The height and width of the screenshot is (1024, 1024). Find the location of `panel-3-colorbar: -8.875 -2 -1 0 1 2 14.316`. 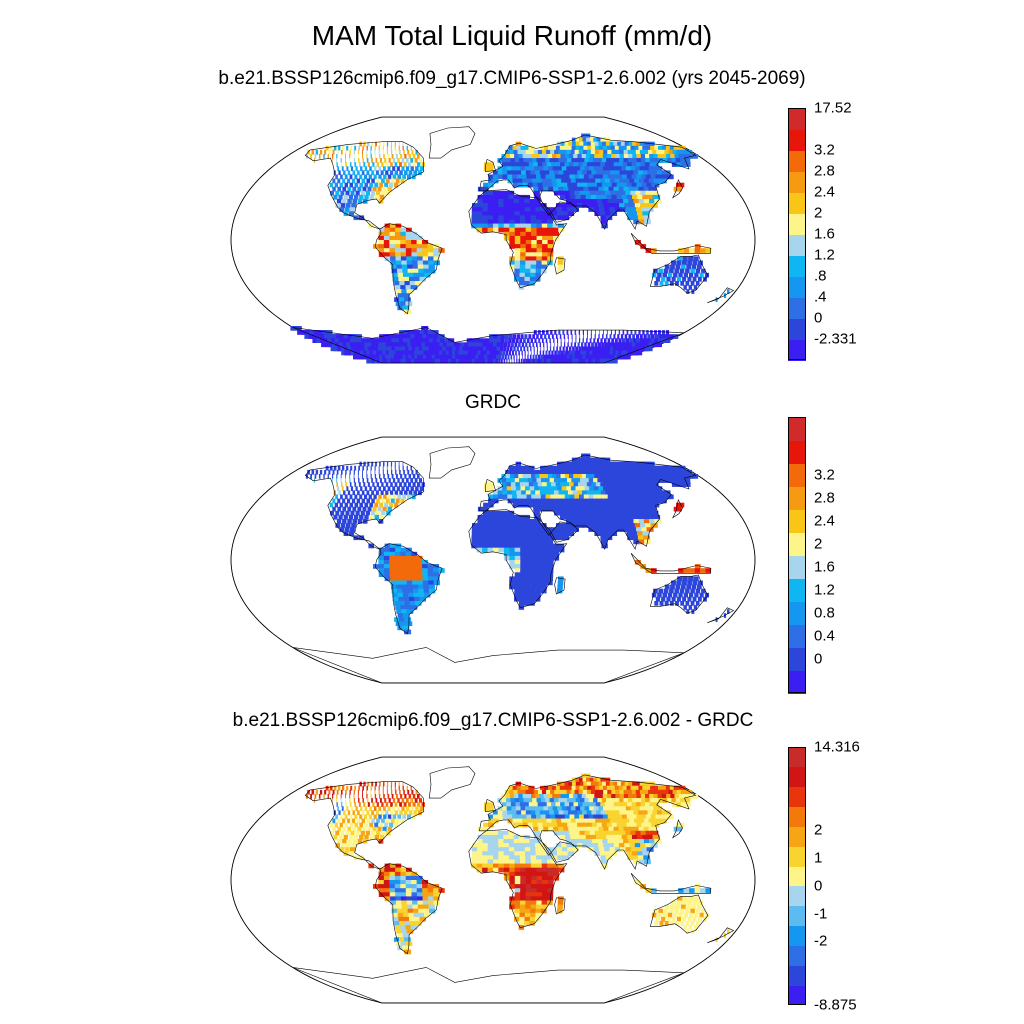

panel-3-colorbar: -8.875 -2 -1 0 1 2 14.316 is located at coordinates (828, 876).